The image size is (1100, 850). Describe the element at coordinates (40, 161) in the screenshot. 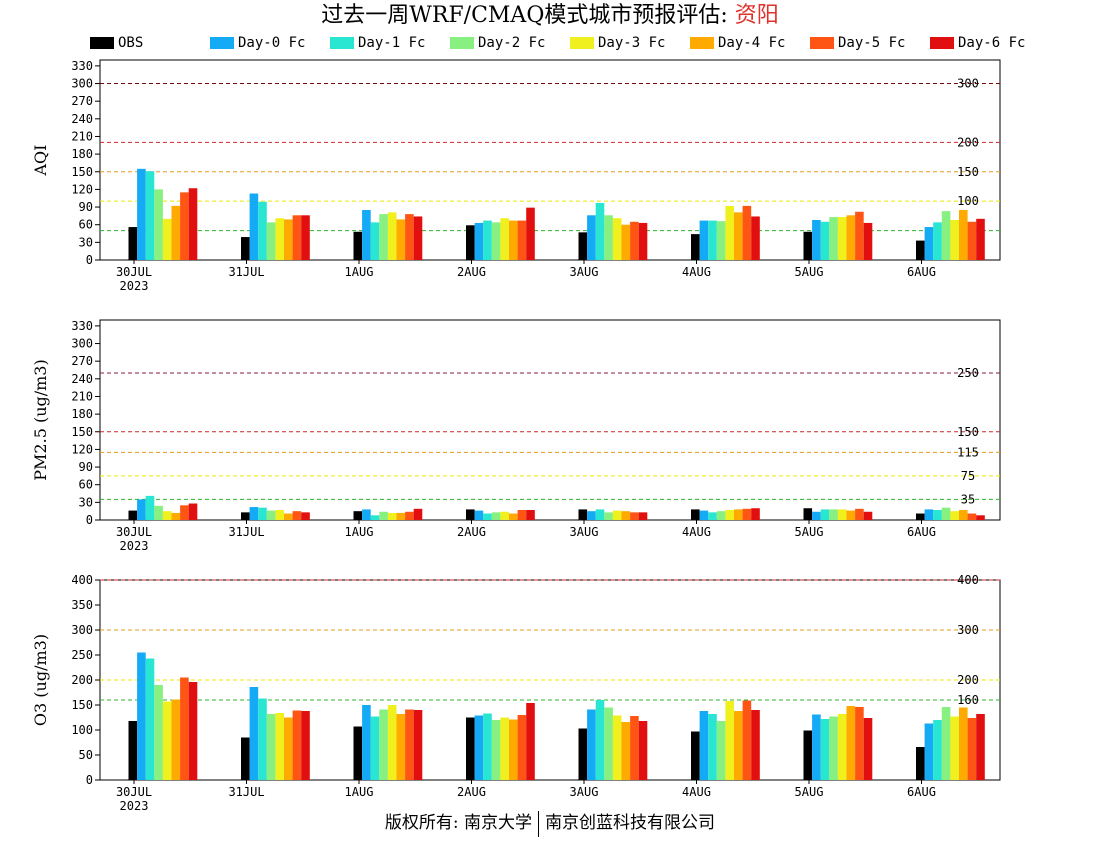

I see `y-axis-label: AQI` at that location.